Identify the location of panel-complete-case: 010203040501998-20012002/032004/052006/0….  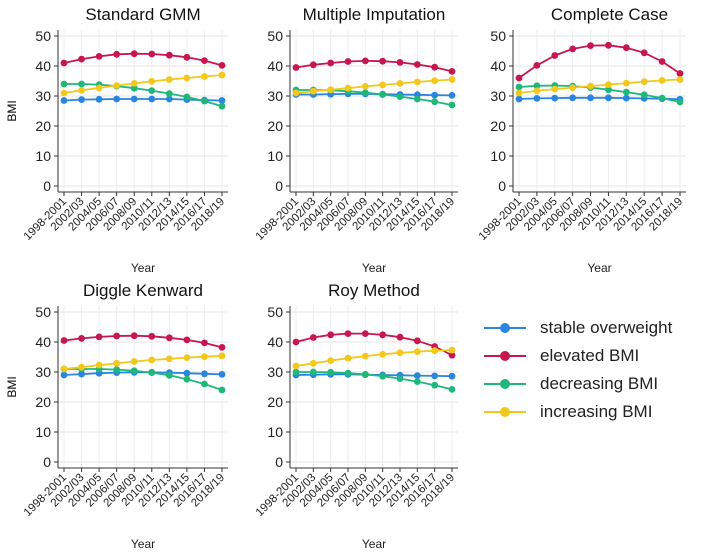
(581, 140).